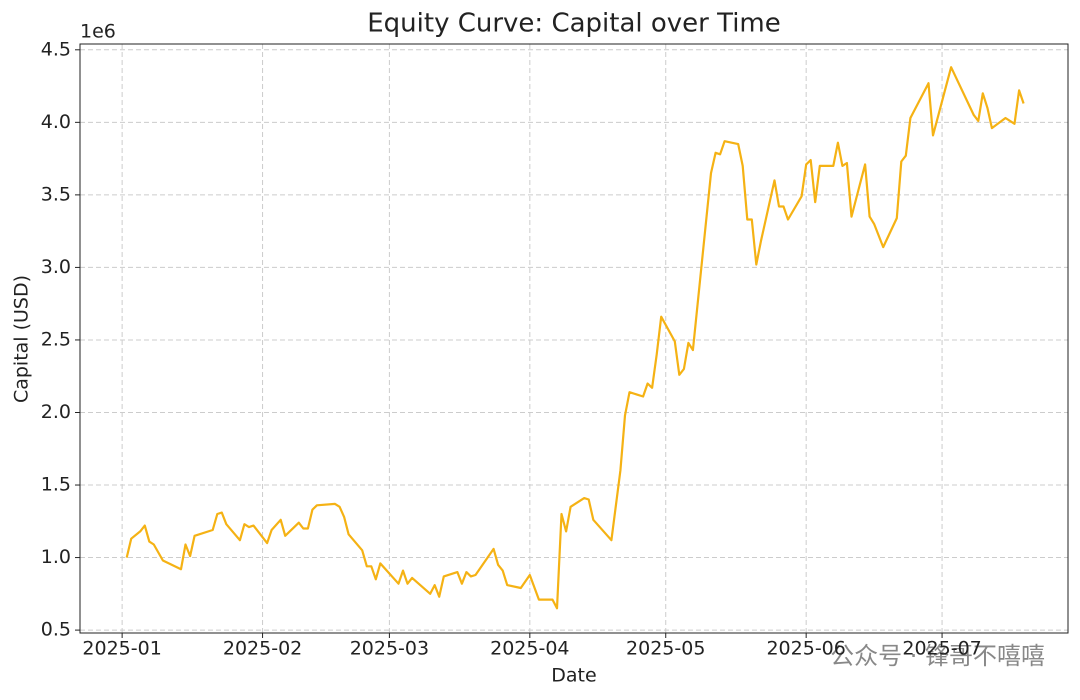 The width and height of the screenshot is (1080, 700). I want to click on watermark: 公众号 · 锋哥不嘻嘻, so click(937, 656).